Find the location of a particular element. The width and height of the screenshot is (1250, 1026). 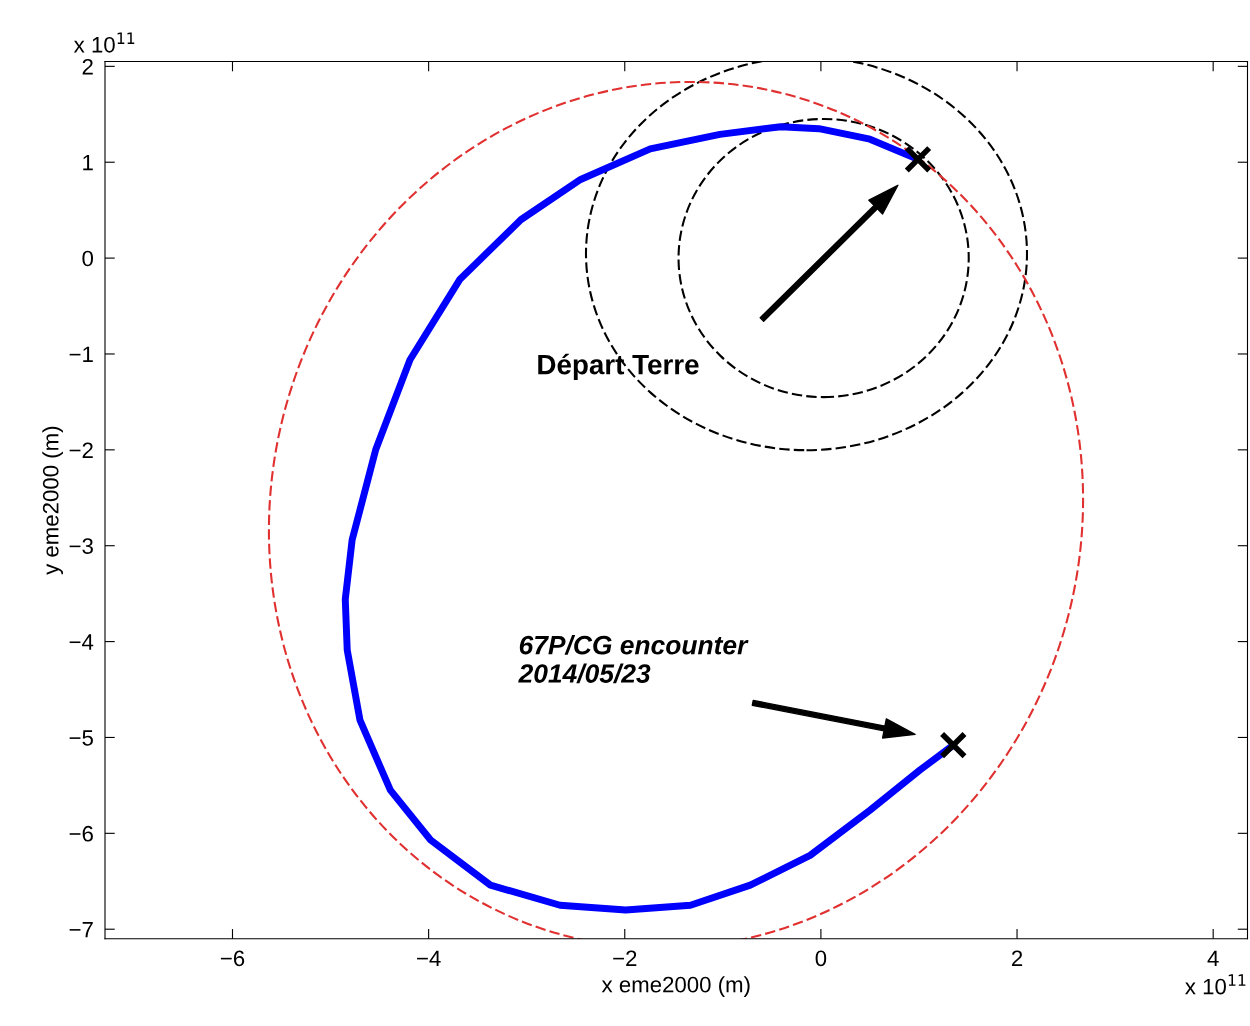

y-tick-label: −5 is located at coordinates (81, 738).